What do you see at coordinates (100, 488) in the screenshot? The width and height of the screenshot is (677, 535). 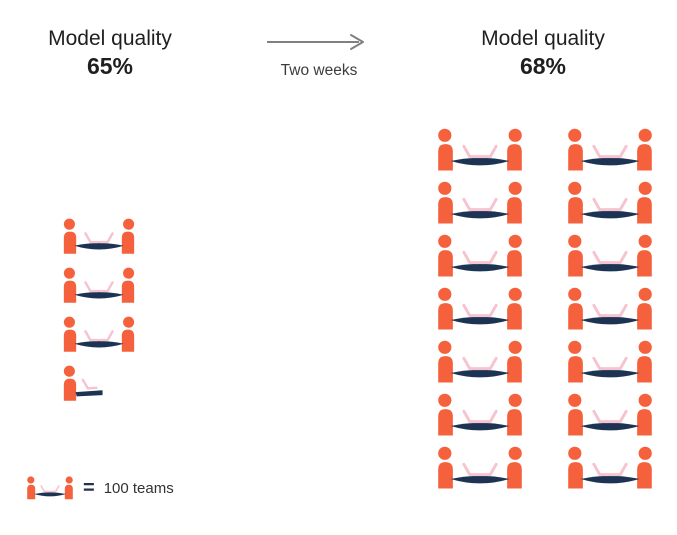 I see `legend: = 100 teams` at bounding box center [100, 488].